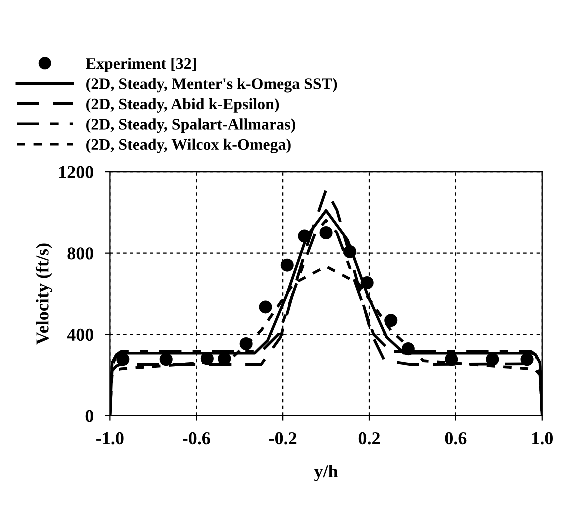 Image resolution: width=565 pixels, height=506 pixels. Describe the element at coordinates (456, 438) in the screenshot. I see `x-tick-label: 0.6` at that location.